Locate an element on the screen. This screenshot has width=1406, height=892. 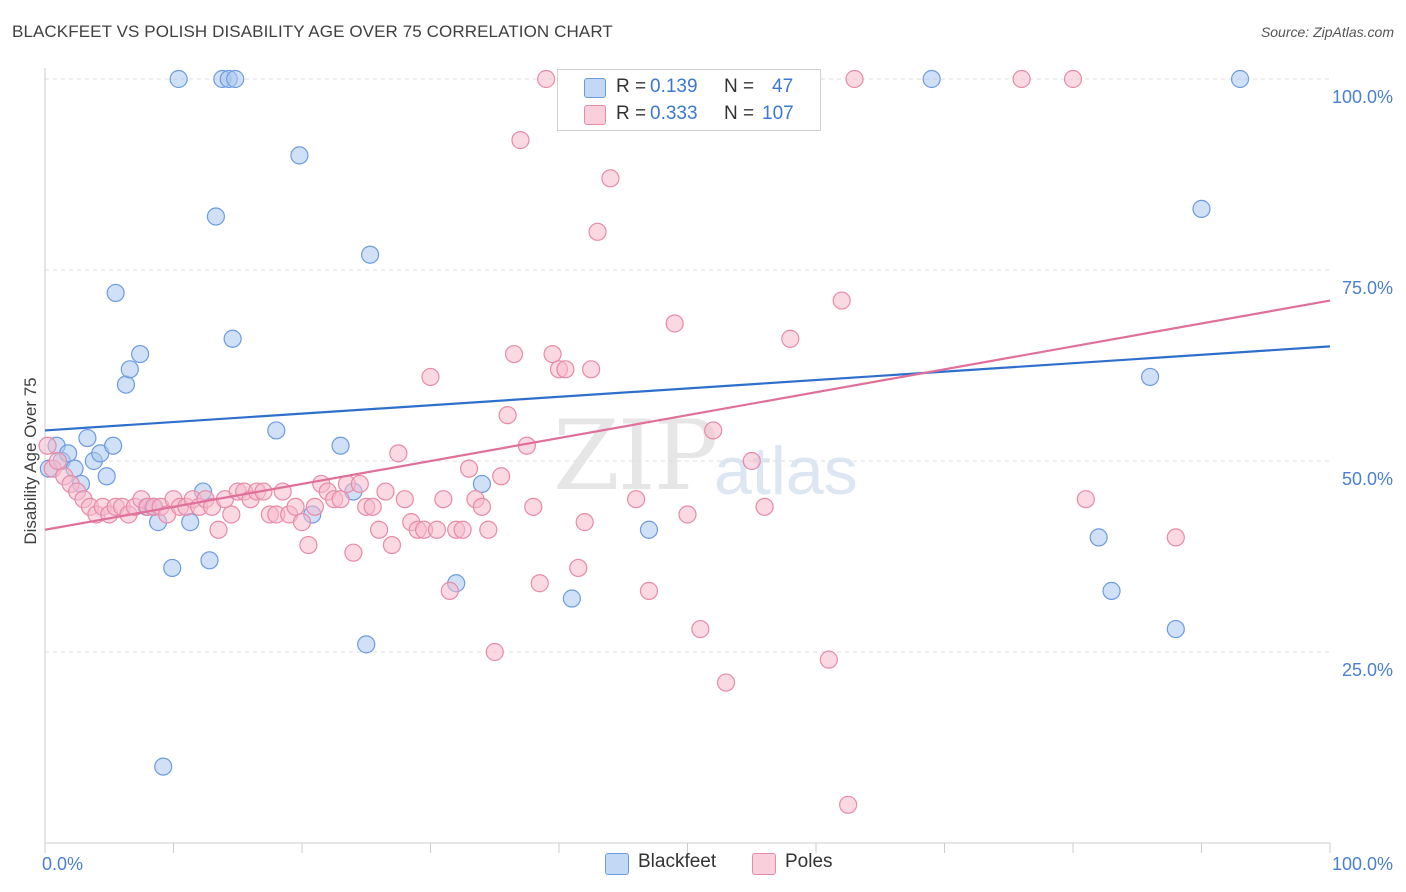
correlation-legend: R = 0.139 N = 47 R = 0.333 N = 107 is located at coordinates (689, 100).